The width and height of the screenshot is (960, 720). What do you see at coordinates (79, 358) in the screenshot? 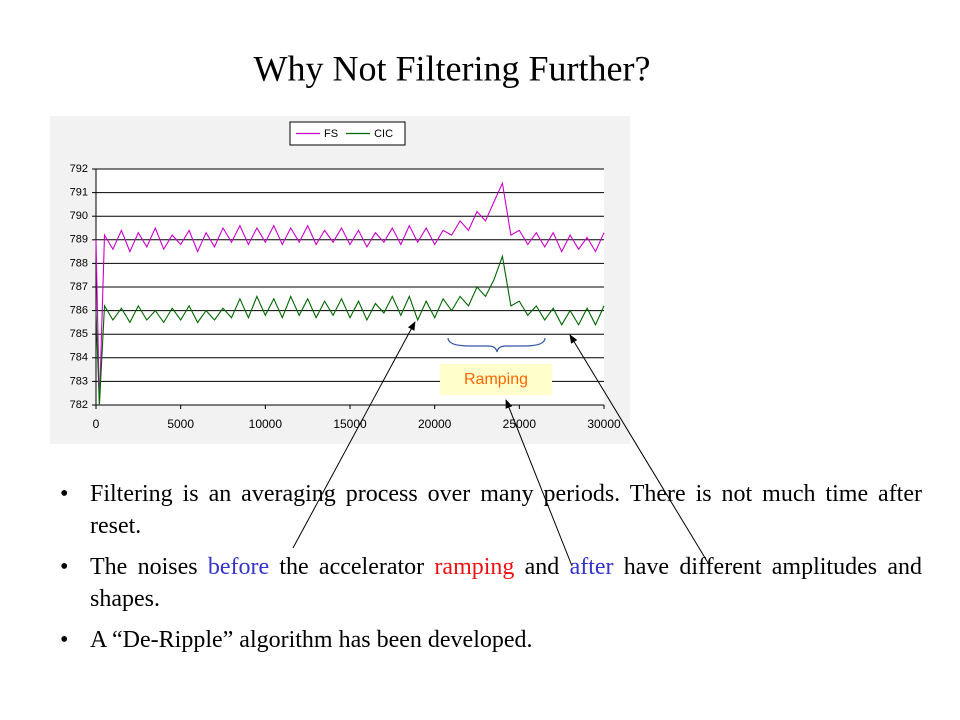
I see `y-tick-label: 784` at bounding box center [79, 358].